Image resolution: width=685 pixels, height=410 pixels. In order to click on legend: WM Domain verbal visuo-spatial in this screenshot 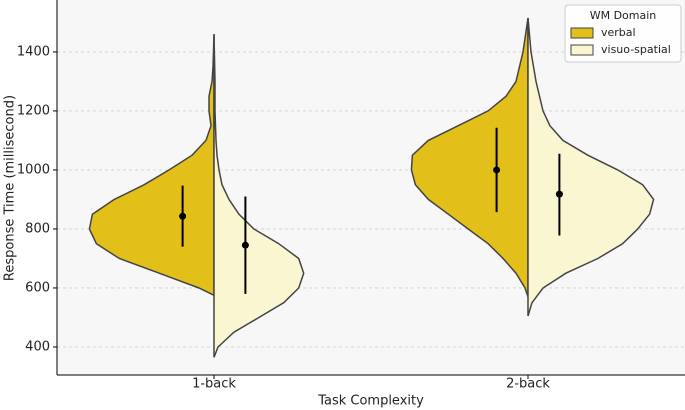, I will do `click(623, 33)`.